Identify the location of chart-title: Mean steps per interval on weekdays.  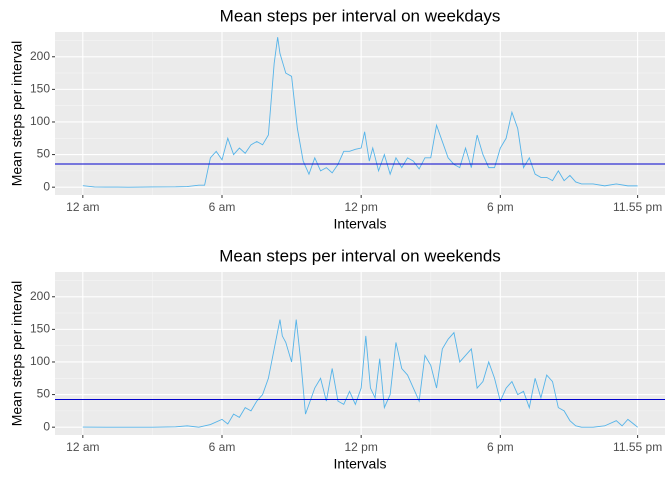
(360, 15).